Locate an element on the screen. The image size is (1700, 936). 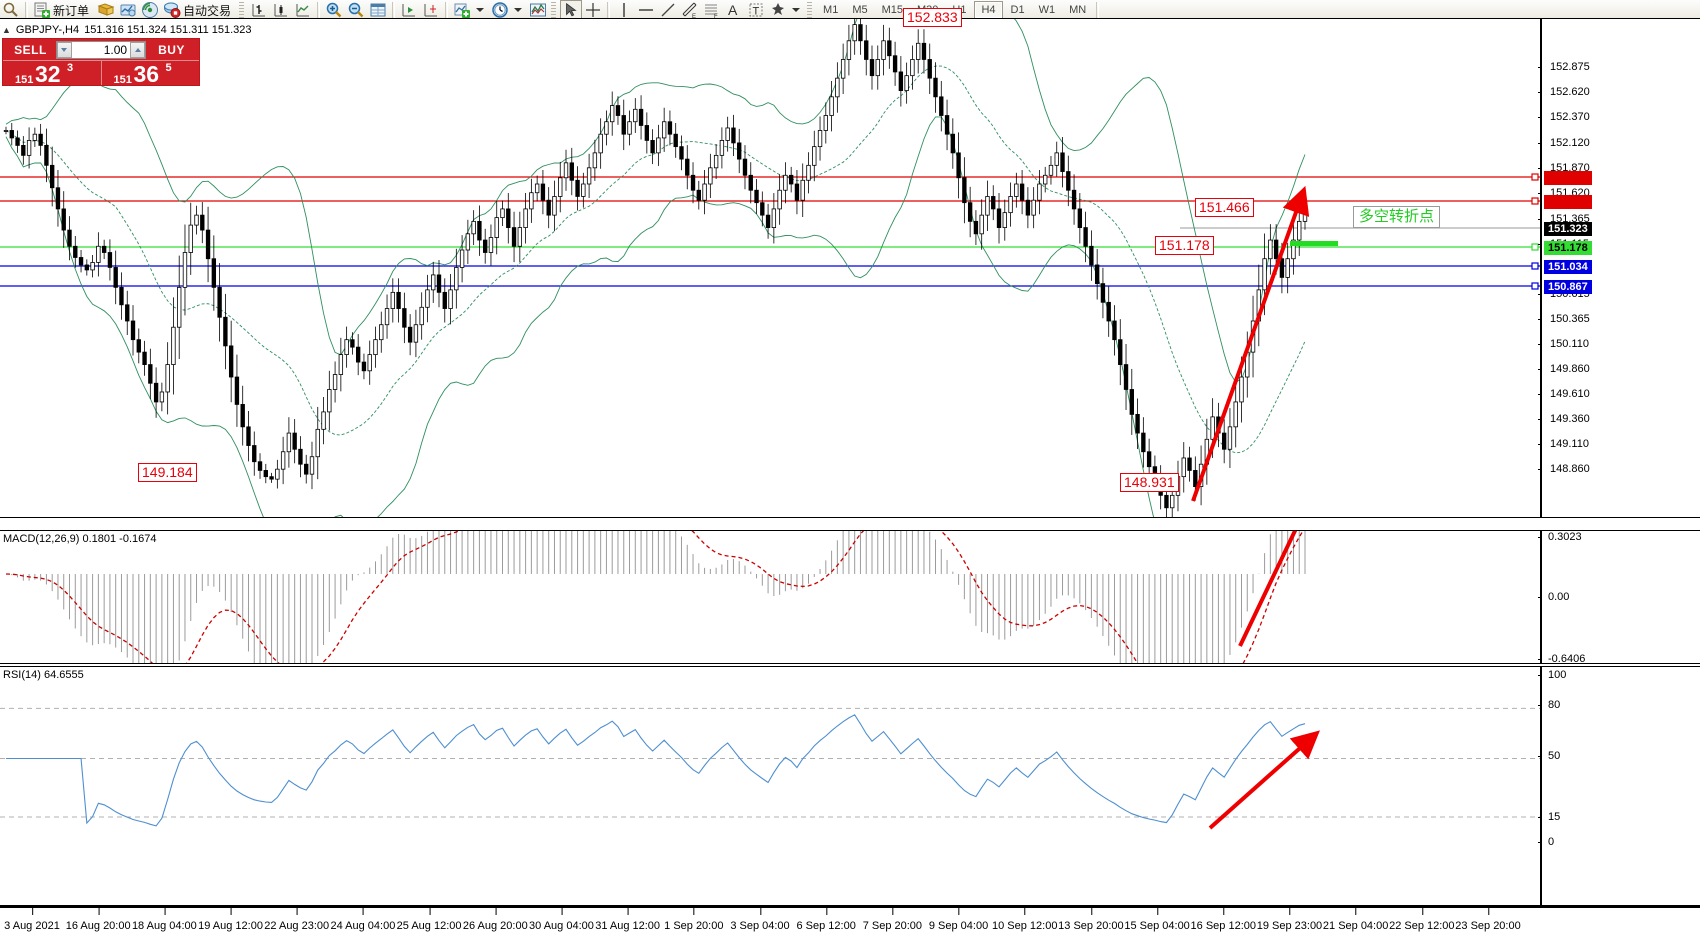
zoom-out-icon is located at coordinates (356, 10).